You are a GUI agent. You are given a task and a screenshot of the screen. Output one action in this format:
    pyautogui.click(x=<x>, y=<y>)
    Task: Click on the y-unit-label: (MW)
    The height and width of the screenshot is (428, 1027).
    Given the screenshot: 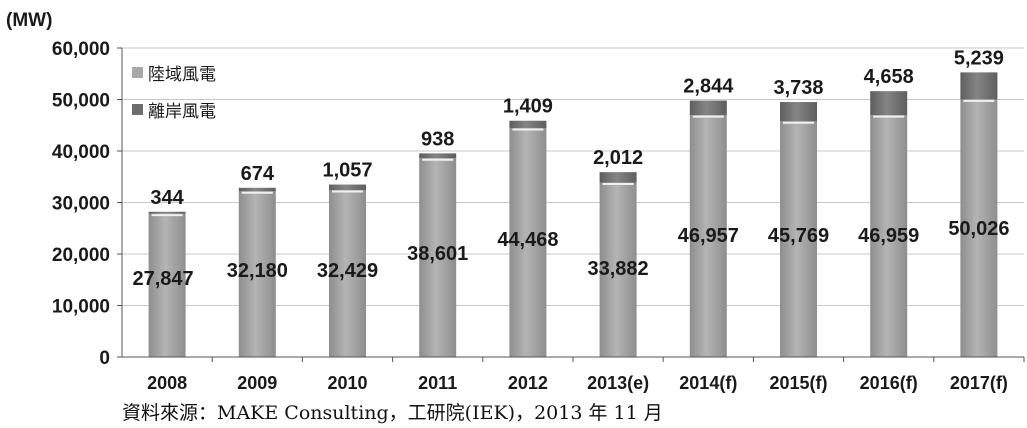 What is the action you would take?
    pyautogui.click(x=29, y=20)
    